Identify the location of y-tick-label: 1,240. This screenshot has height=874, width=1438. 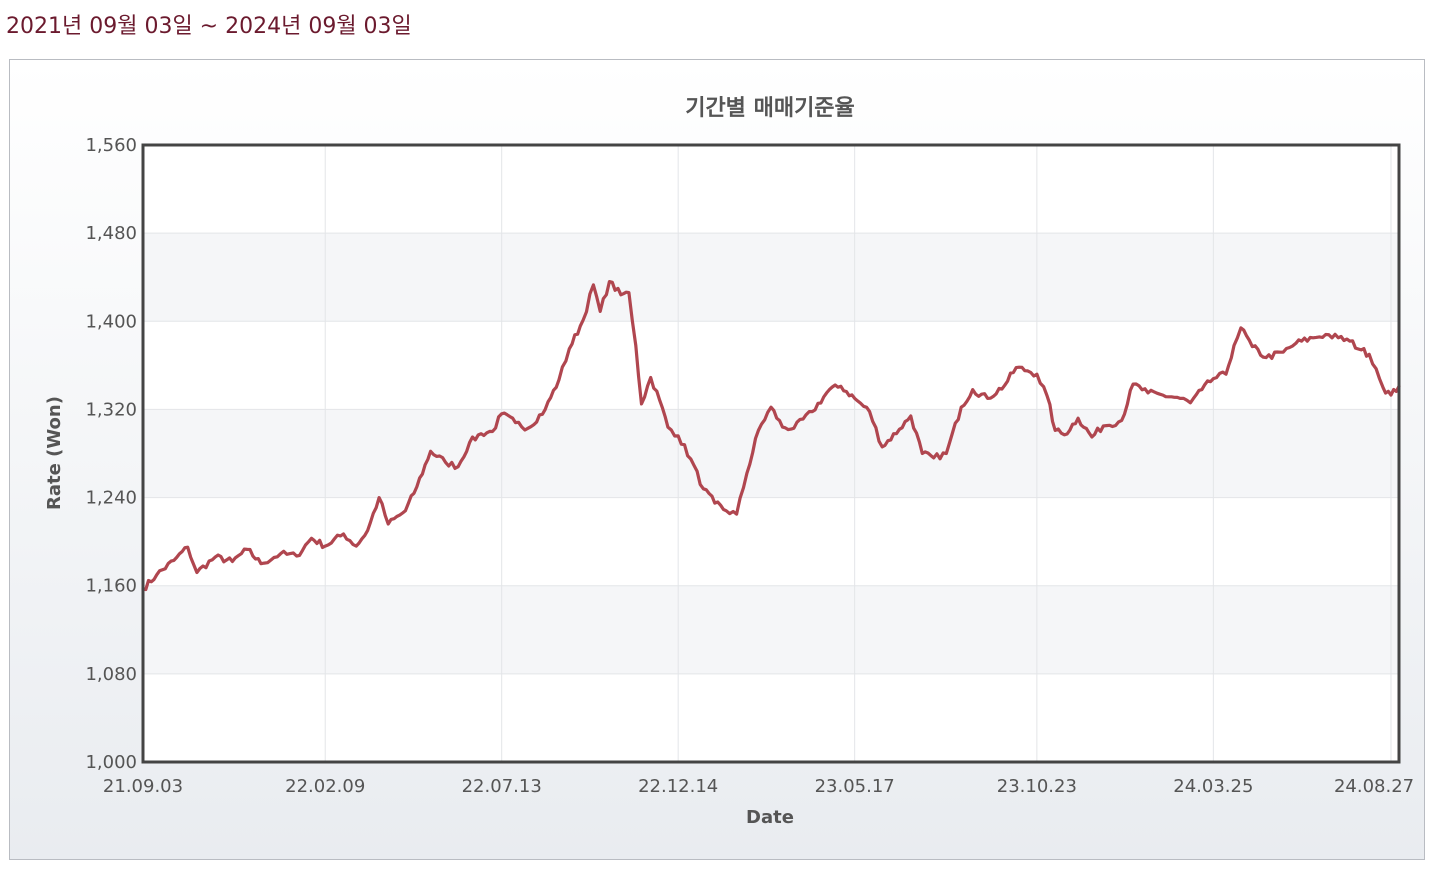
(111, 498).